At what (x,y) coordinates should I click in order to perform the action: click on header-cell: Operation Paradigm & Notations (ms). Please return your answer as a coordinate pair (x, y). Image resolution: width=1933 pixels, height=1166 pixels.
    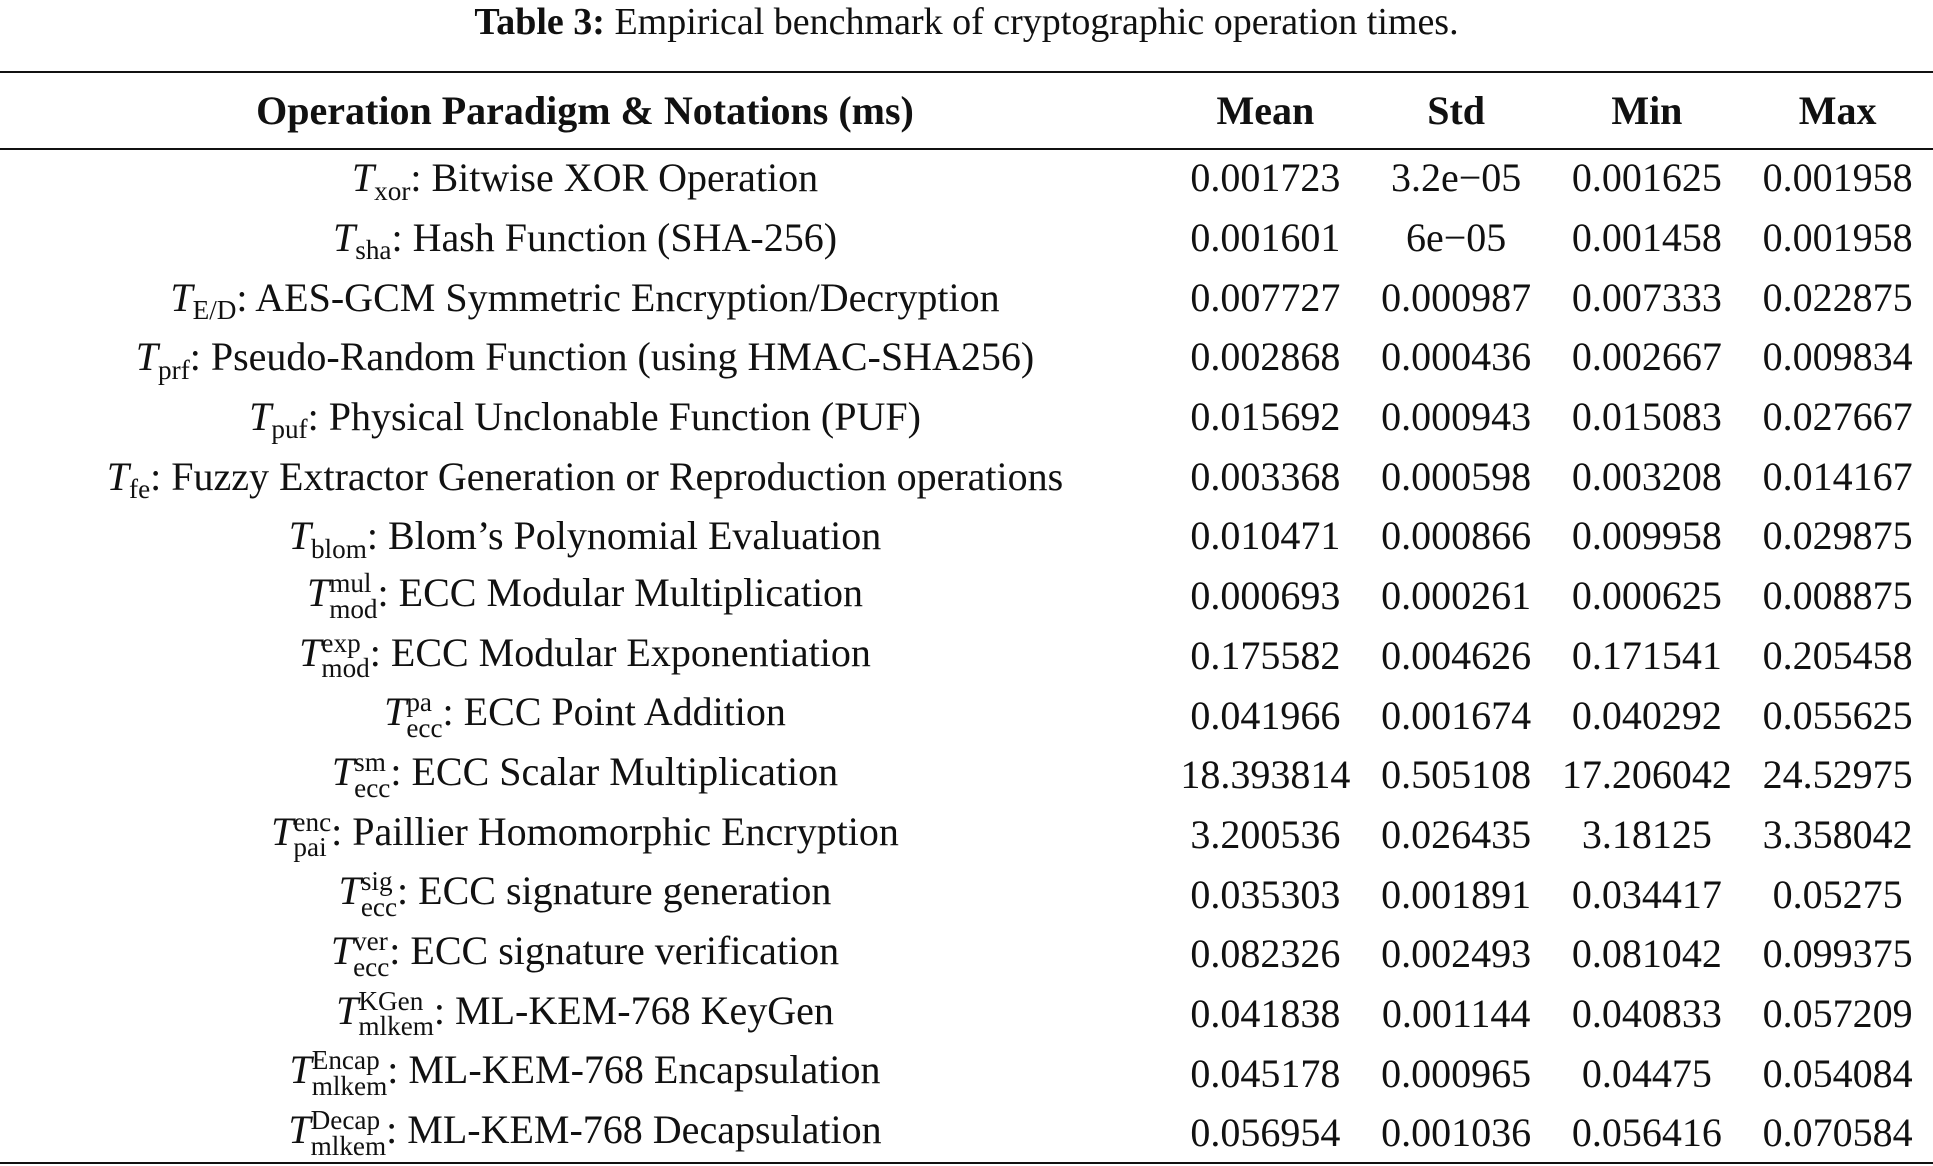
    Looking at the image, I should click on (585, 110).